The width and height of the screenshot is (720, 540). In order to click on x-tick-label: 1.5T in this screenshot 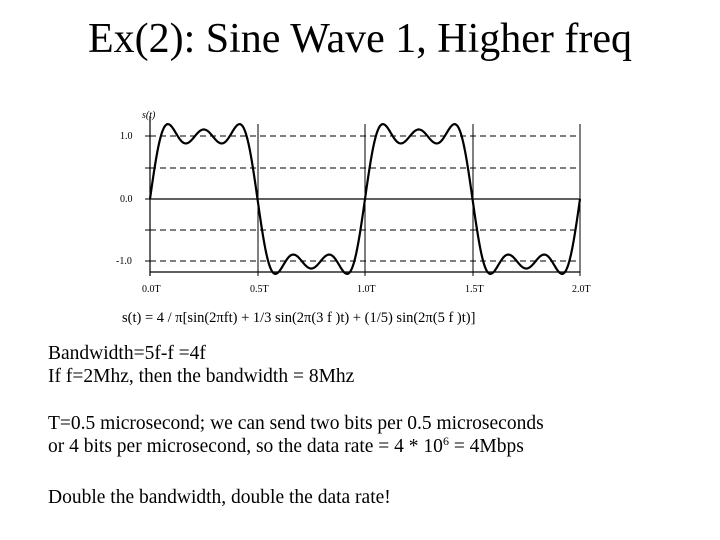, I will do `click(474, 289)`.